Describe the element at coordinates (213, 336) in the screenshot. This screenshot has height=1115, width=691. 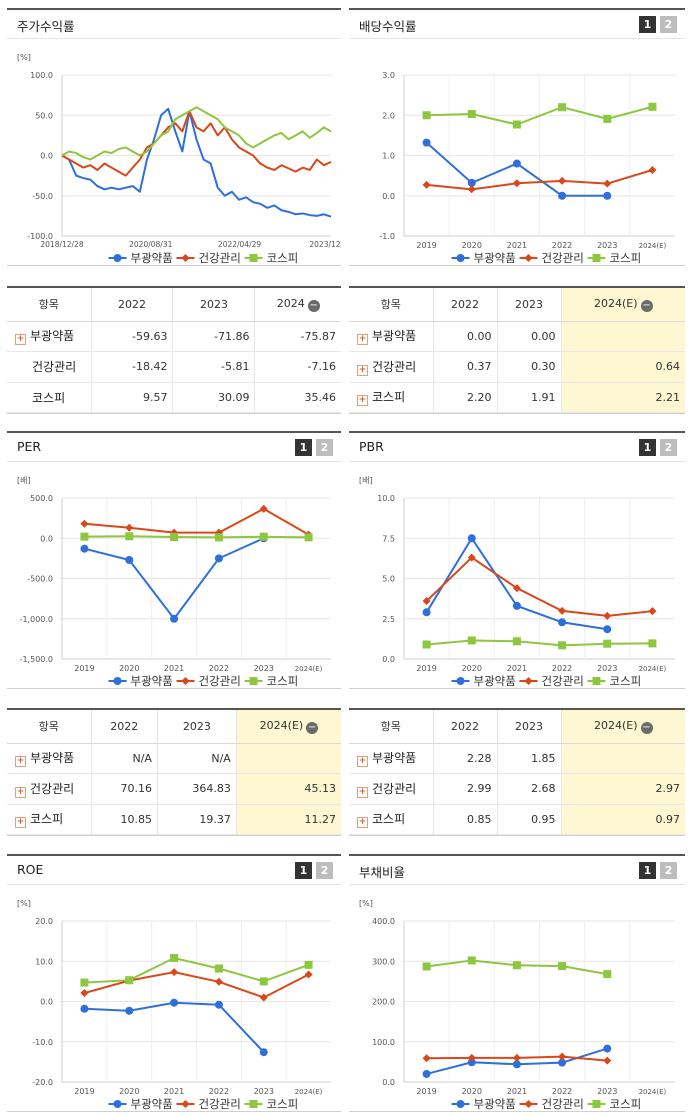
I see `cell: -71.86` at that location.